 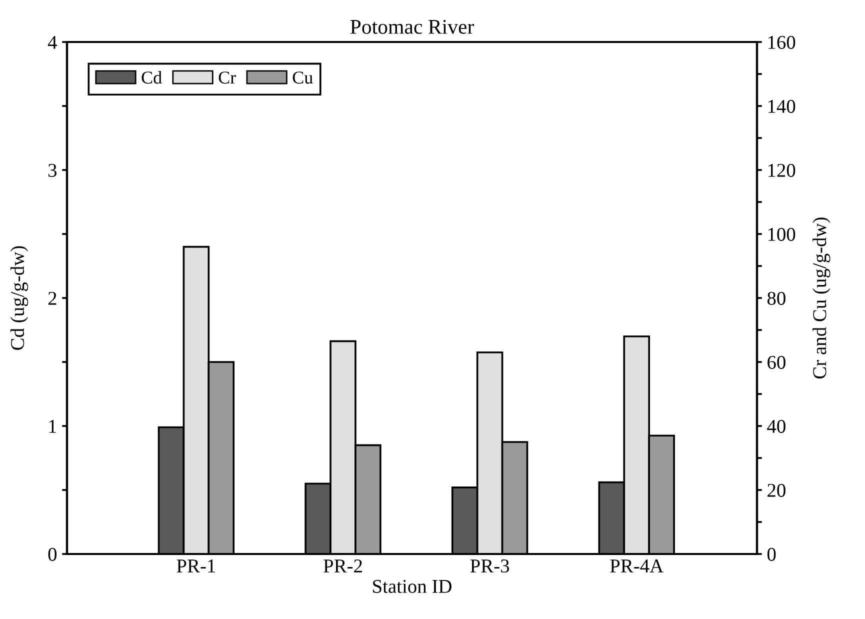 What do you see at coordinates (196, 566) in the screenshot?
I see `x-tick-label: PR-1` at bounding box center [196, 566].